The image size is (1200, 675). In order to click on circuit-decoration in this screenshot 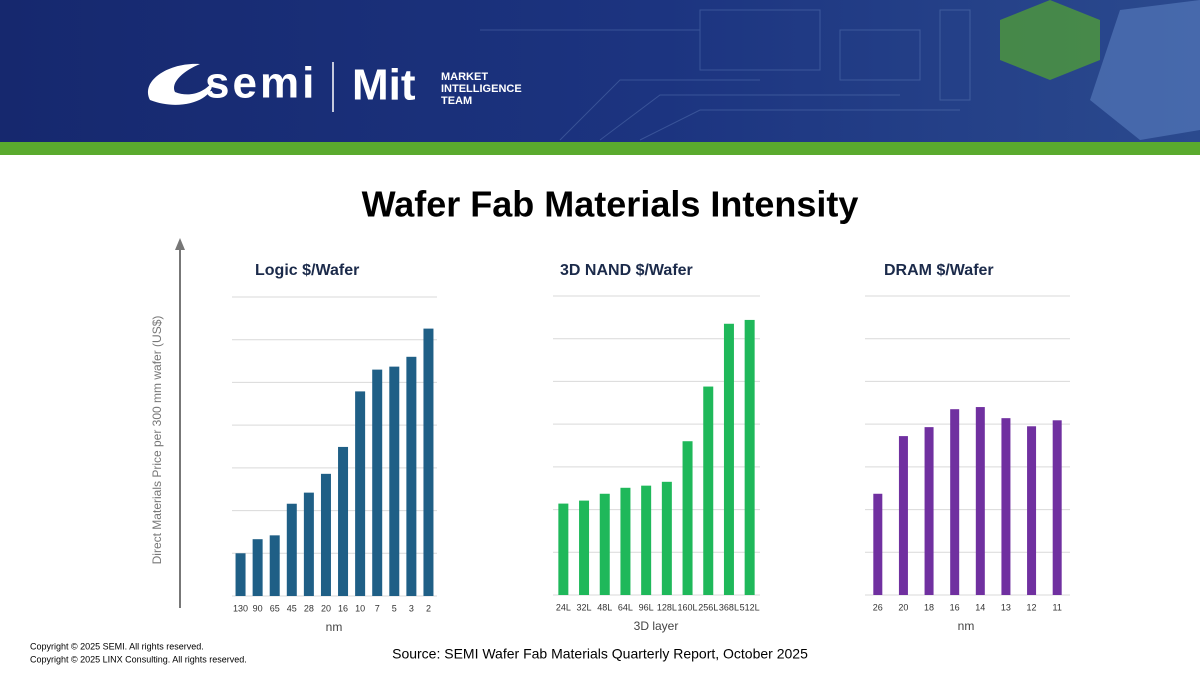, I will do `click(725, 75)`.